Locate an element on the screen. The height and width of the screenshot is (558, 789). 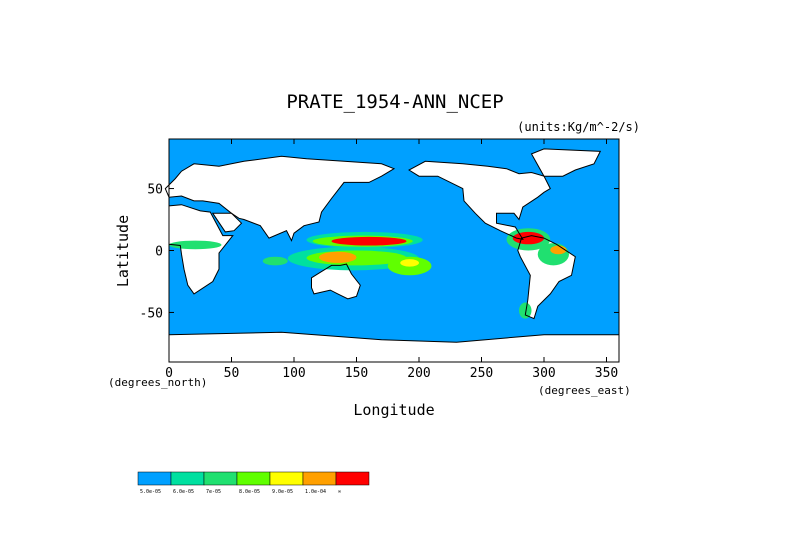
coastline-north-america is located at coordinates (479, 200).